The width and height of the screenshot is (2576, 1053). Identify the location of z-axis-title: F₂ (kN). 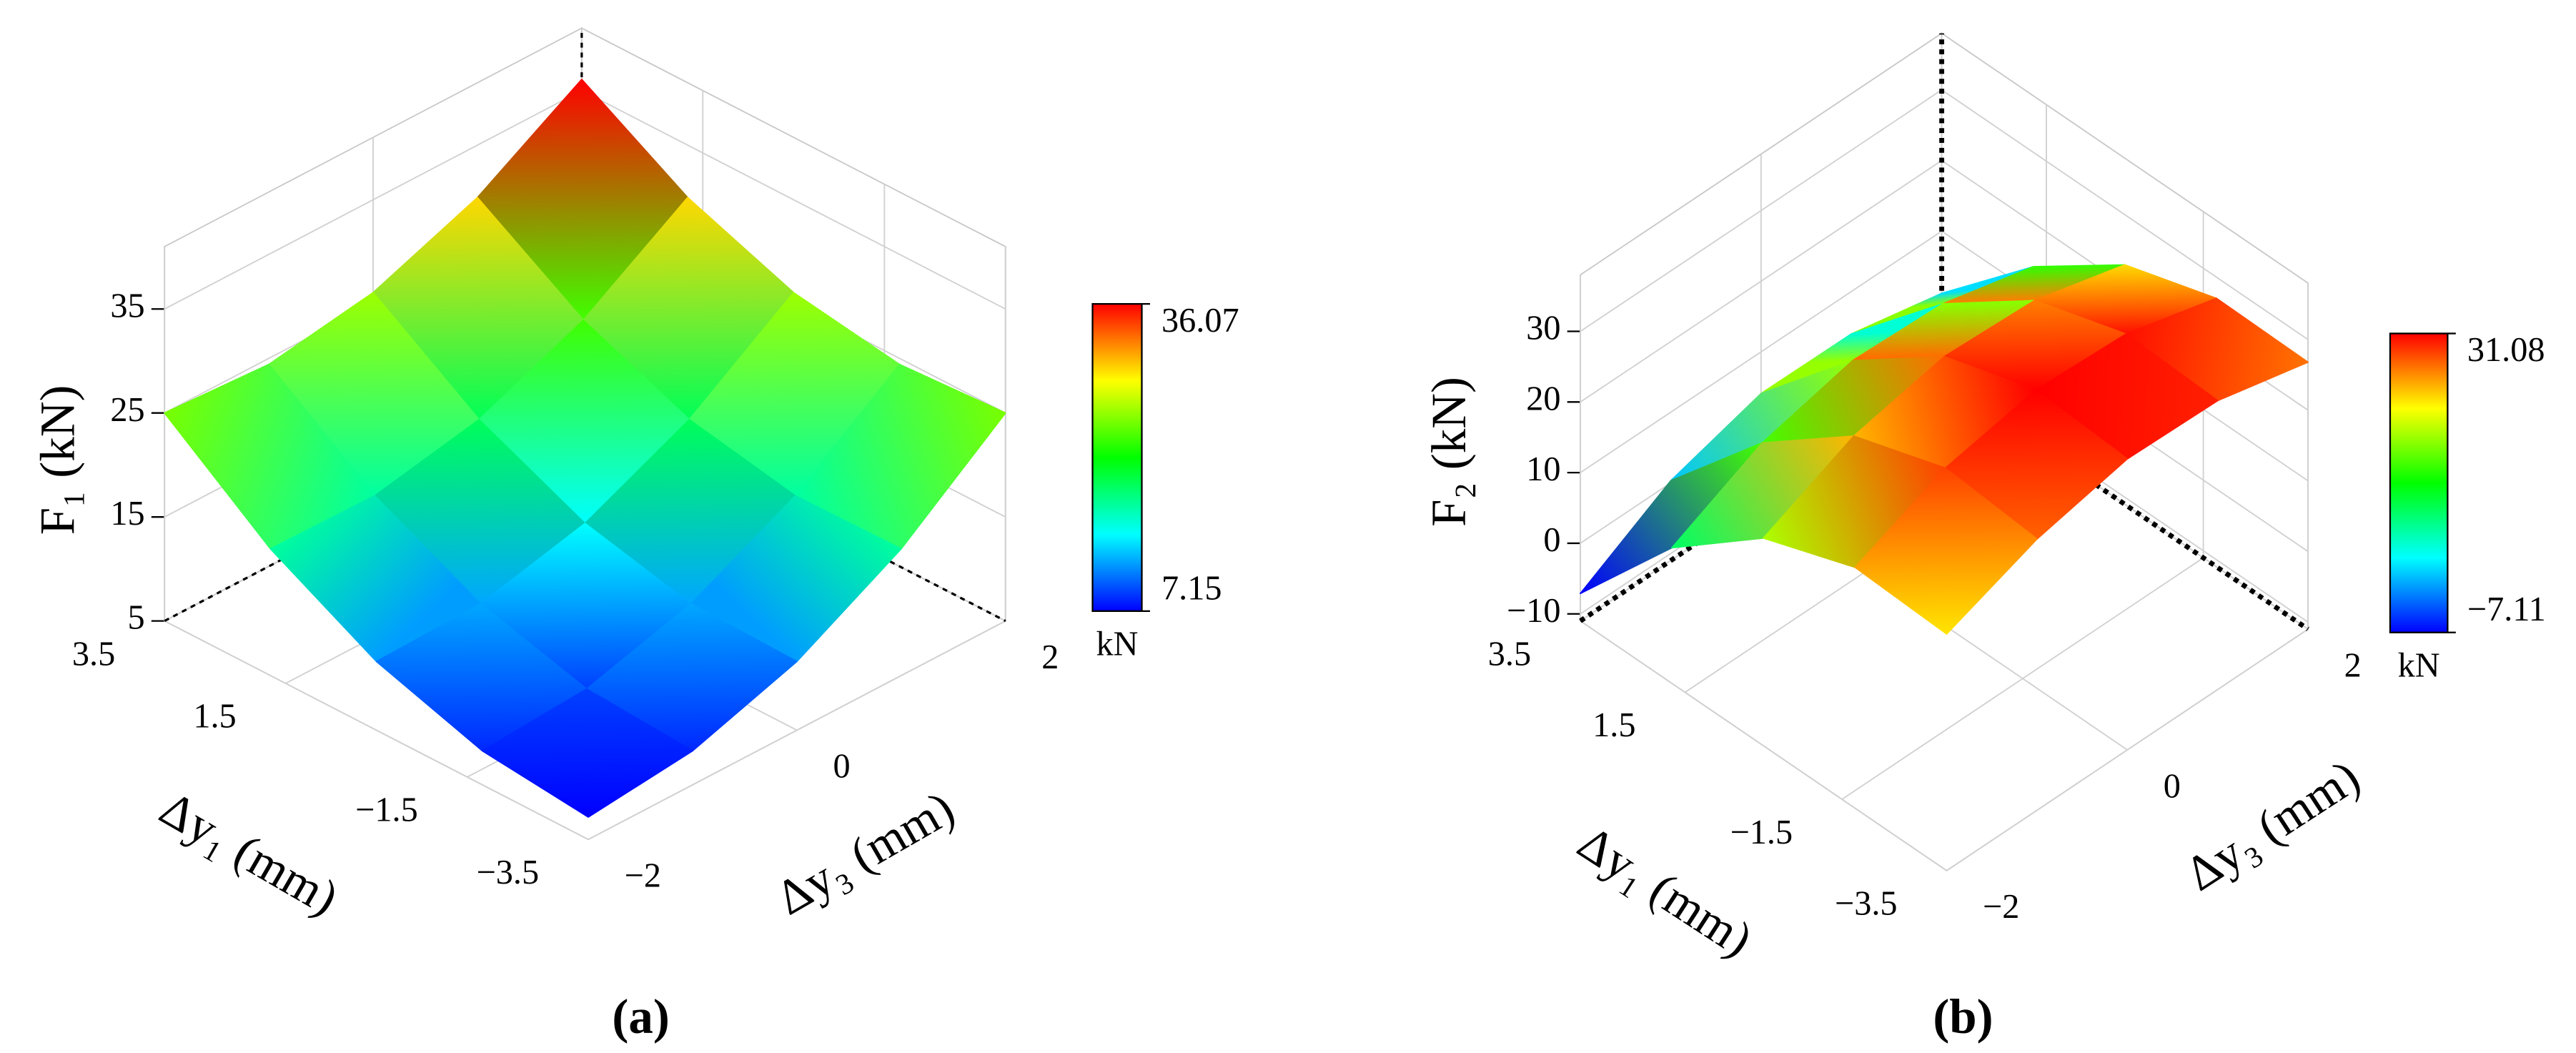
(1449, 452).